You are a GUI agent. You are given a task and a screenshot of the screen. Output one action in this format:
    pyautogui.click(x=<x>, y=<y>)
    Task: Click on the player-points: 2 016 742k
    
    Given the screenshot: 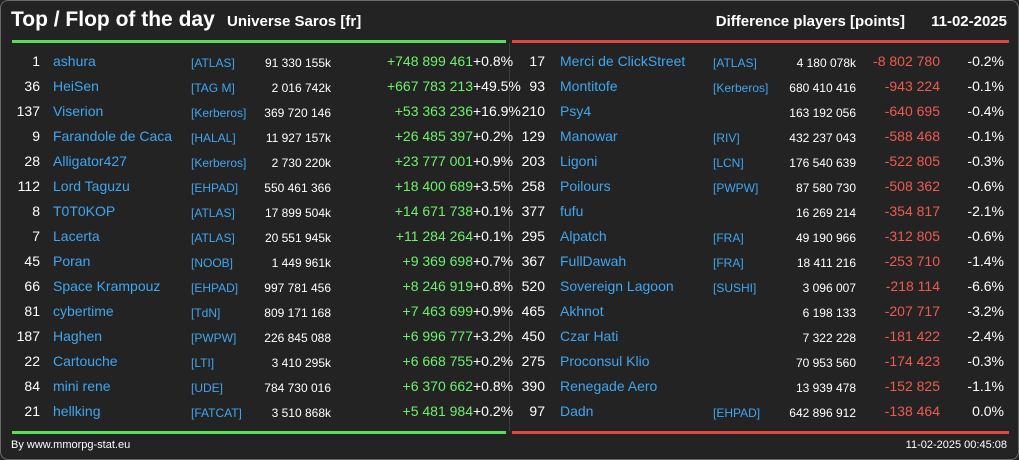 What is the action you would take?
    pyautogui.click(x=301, y=88)
    